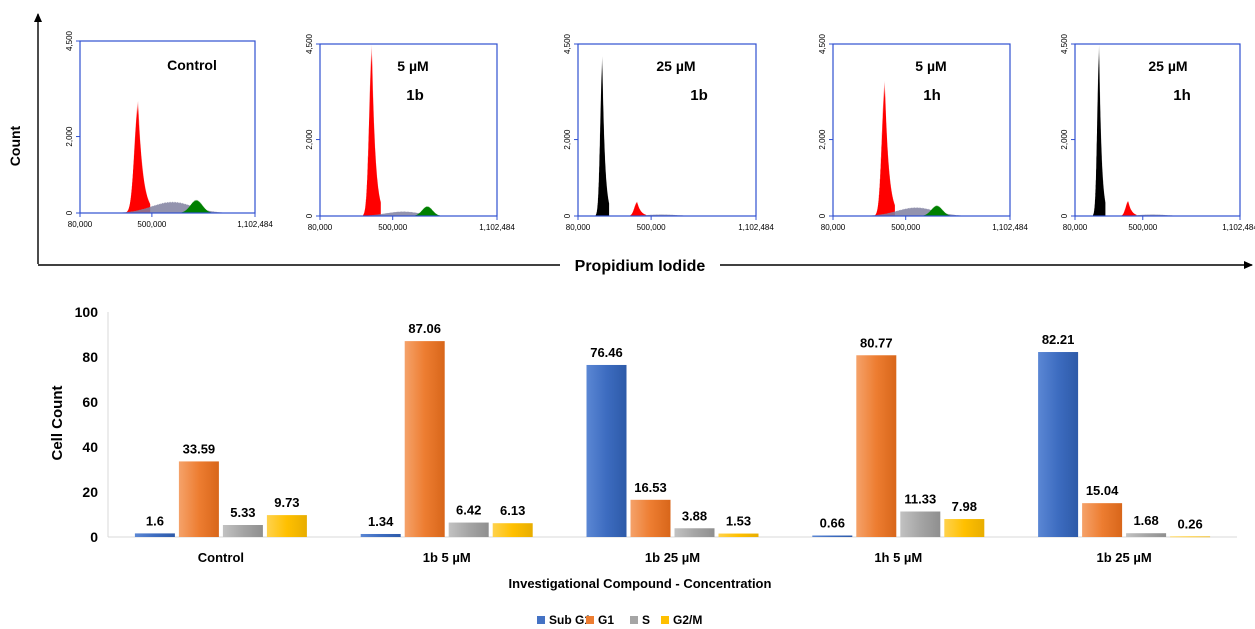 The width and height of the screenshot is (1255, 629). Describe the element at coordinates (87, 424) in the screenshot. I see `bar-y-ticks: 0 20 40 60 80 100` at that location.